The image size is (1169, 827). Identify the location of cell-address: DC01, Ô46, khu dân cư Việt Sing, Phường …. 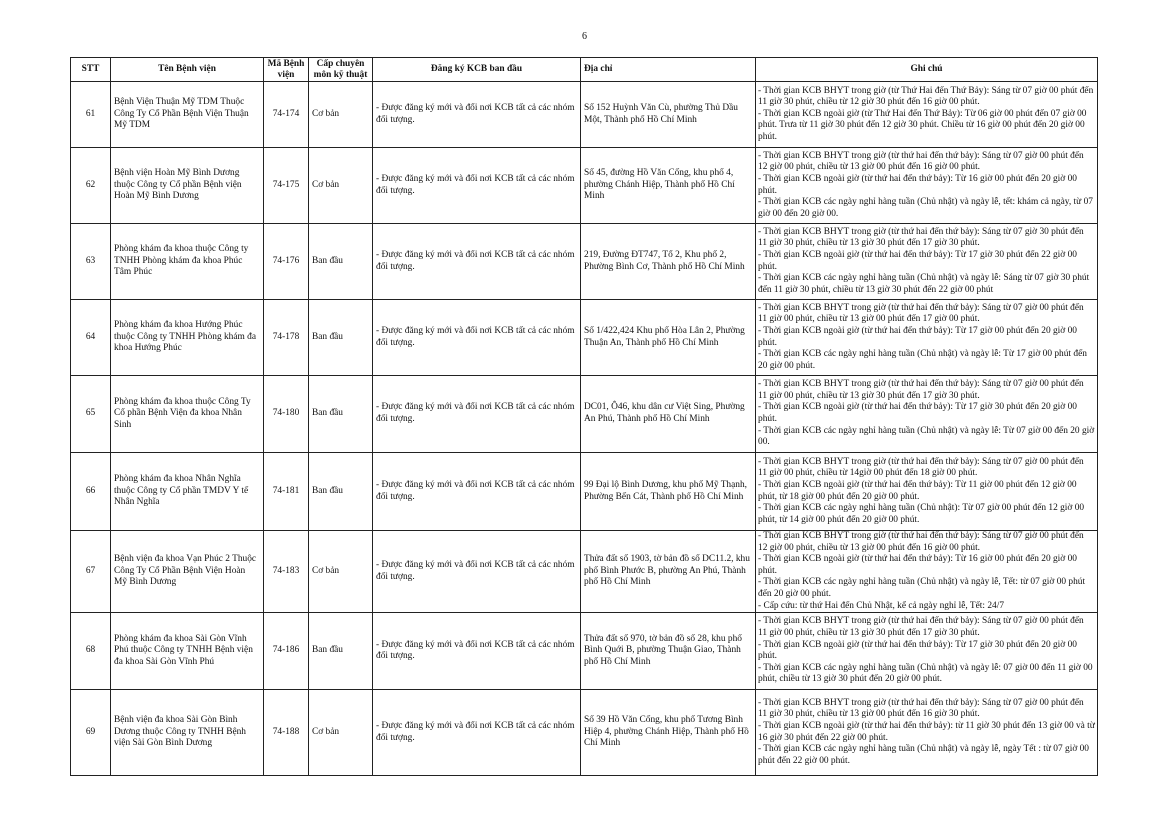
(668, 414).